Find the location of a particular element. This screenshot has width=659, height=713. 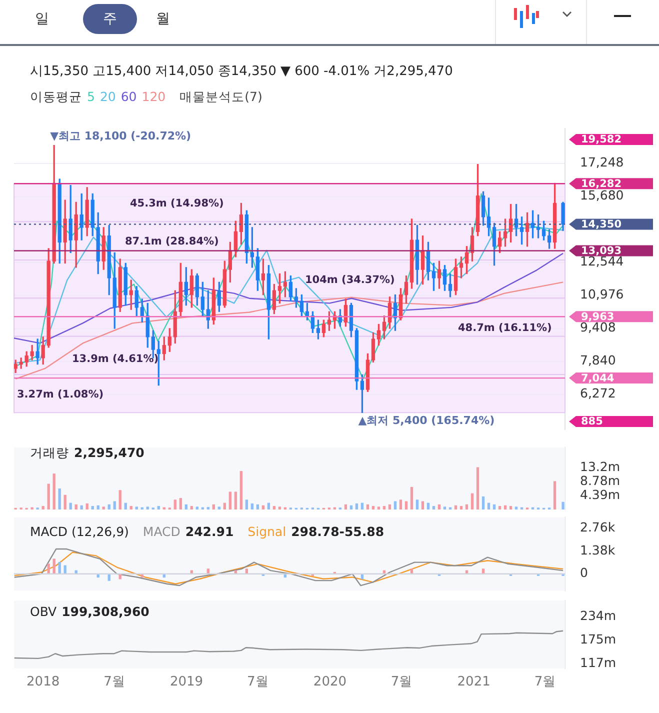

y-tick-label: 117m is located at coordinates (598, 662).